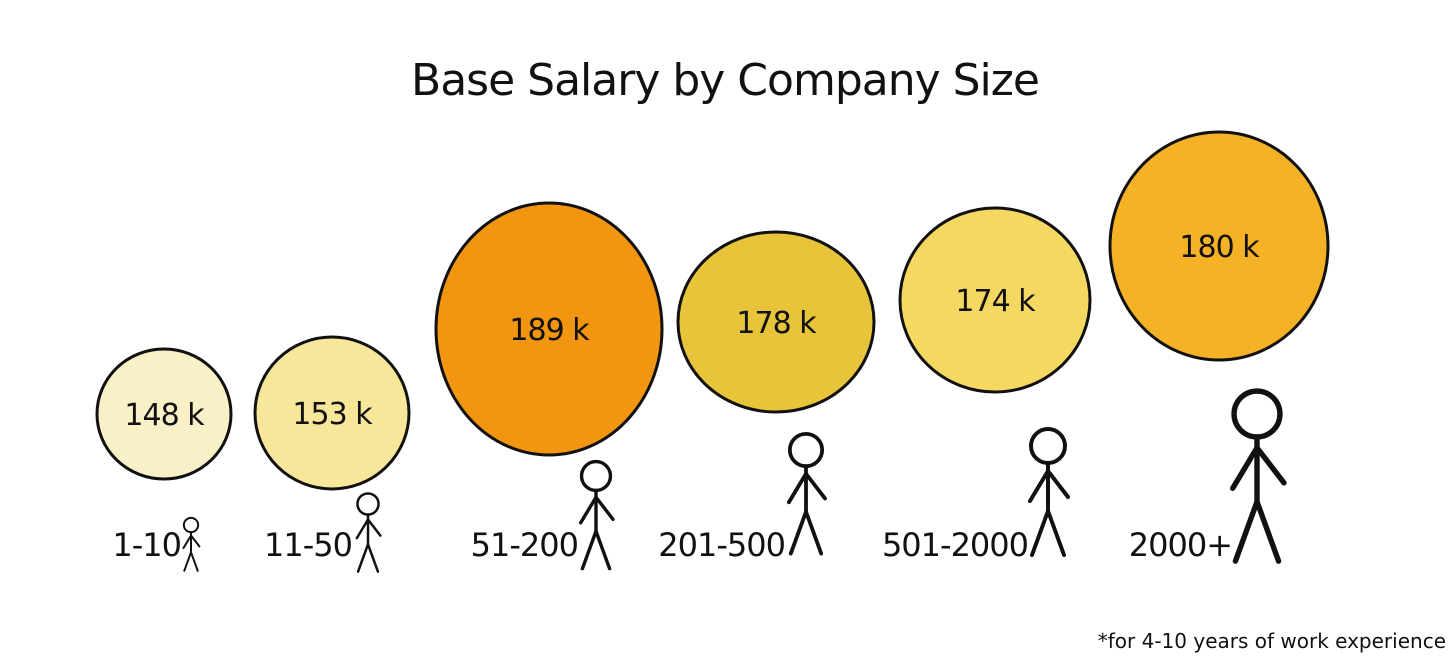 The image size is (1456, 671). I want to click on category-label-201-500: 201-500, so click(721, 545).